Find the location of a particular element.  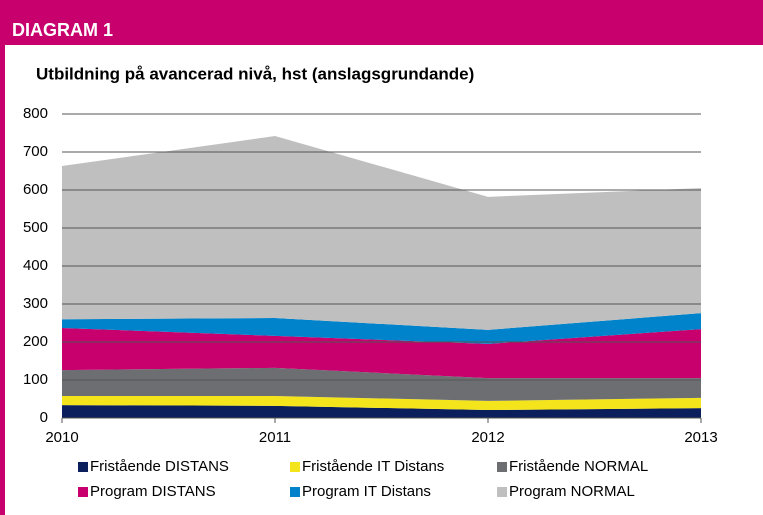

legend-label: Fristående NORMAL is located at coordinates (578, 466).